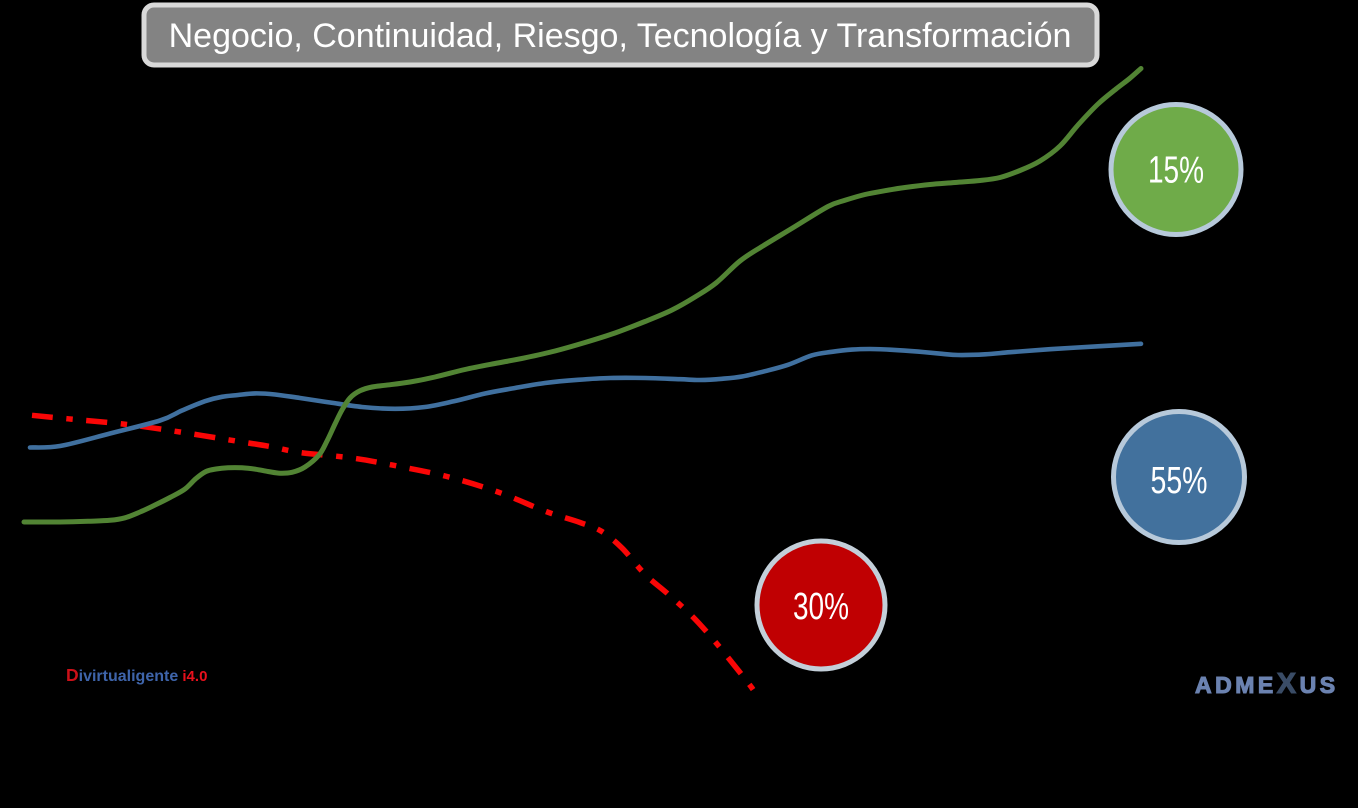 The image size is (1358, 808). Describe the element at coordinates (1267, 684) in the screenshot. I see `svg-text: ADMEXUS` at that location.